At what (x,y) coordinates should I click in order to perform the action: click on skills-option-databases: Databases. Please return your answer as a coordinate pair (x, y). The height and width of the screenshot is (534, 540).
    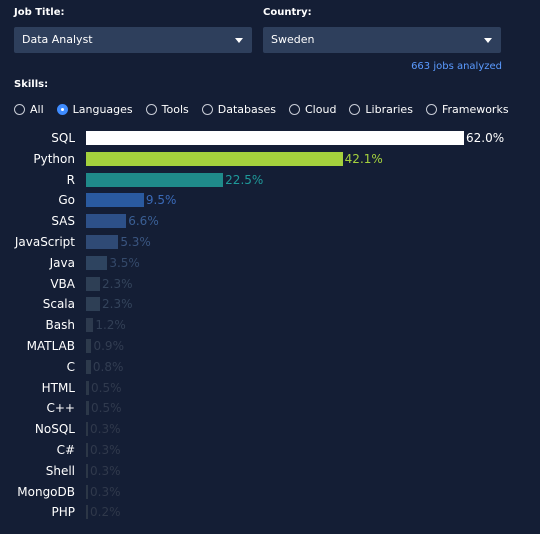
    Looking at the image, I should click on (238, 109).